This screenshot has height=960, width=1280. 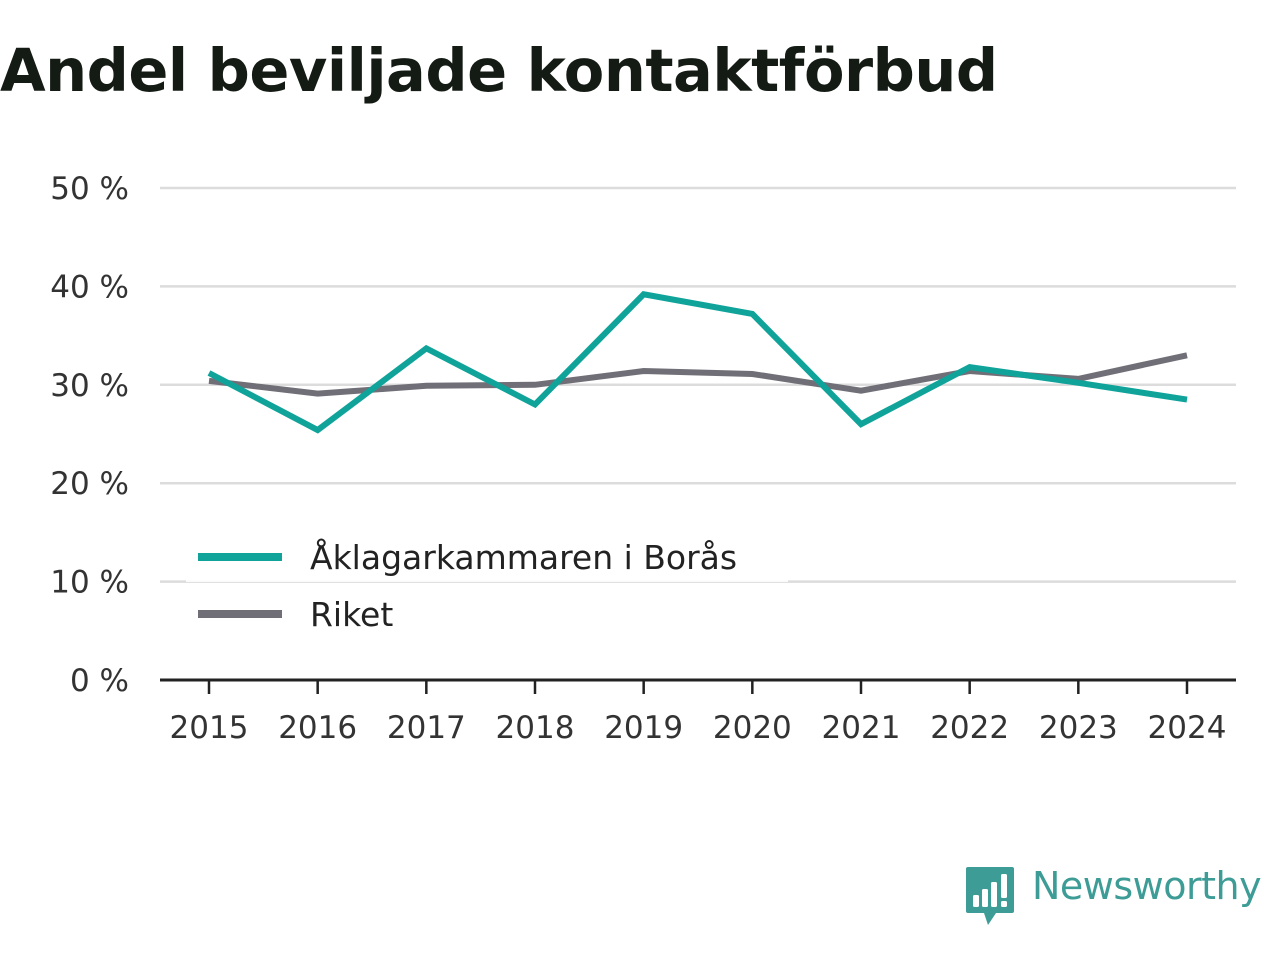 I want to click on x-tick-label: 2019, so click(x=643, y=728).